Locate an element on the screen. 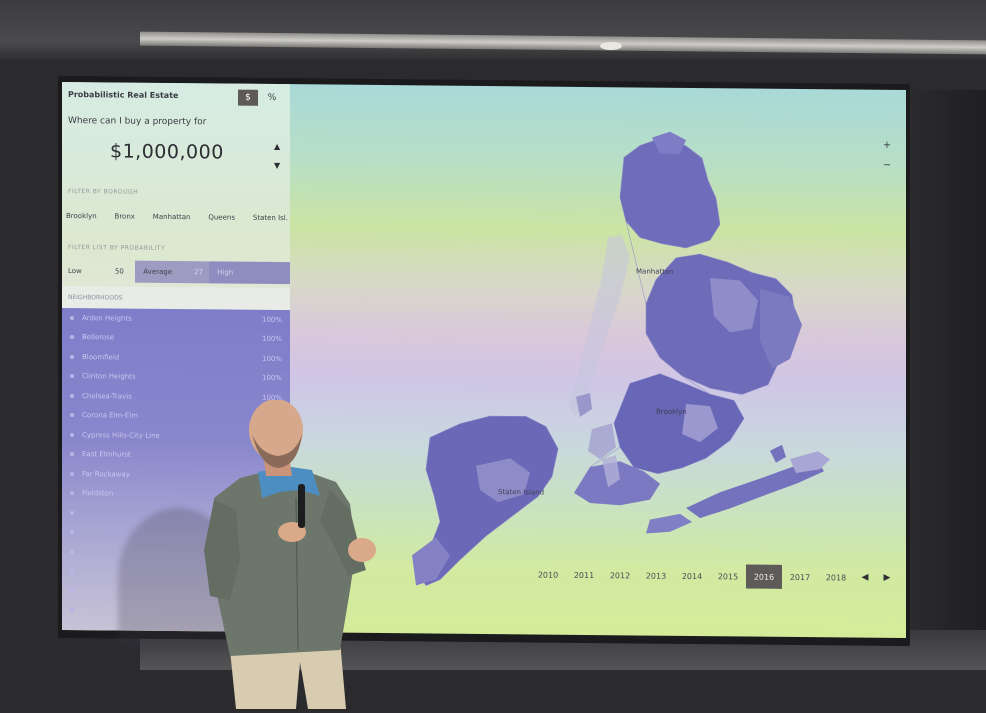  neighborhood-name: Far Rockaway is located at coordinates (106, 474).